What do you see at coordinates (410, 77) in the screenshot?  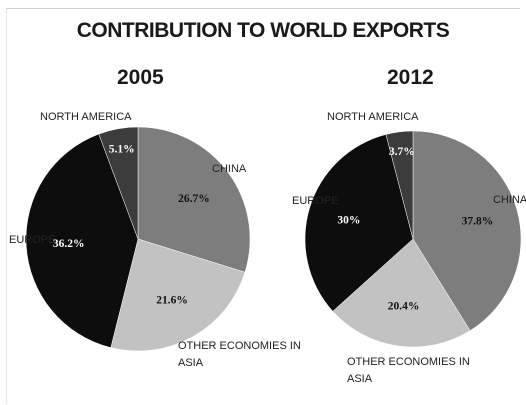 I see `pie-2012-title: 2012` at bounding box center [410, 77].